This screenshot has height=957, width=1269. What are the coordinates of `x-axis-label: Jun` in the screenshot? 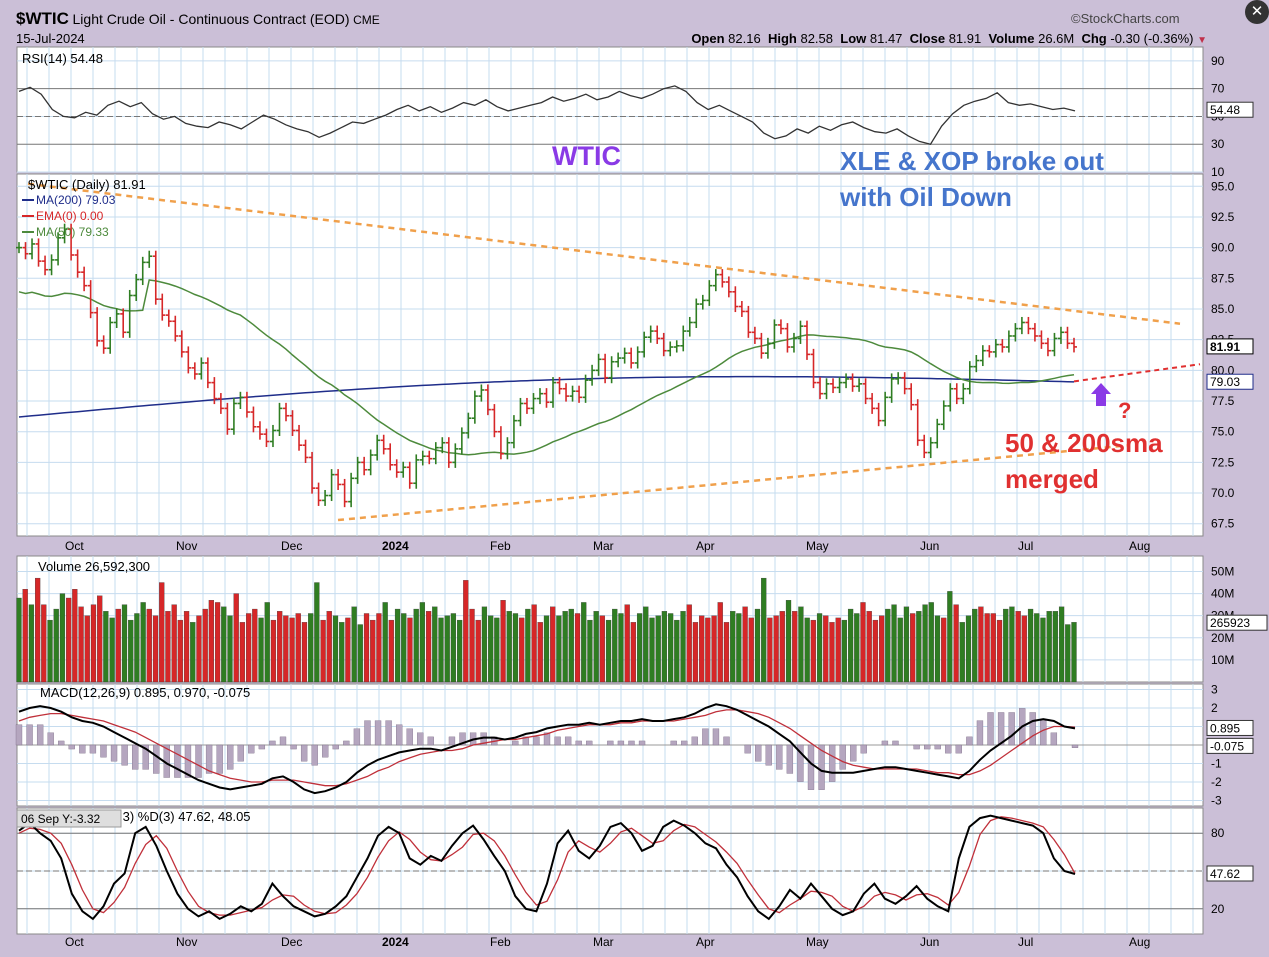 It's located at (929, 546).